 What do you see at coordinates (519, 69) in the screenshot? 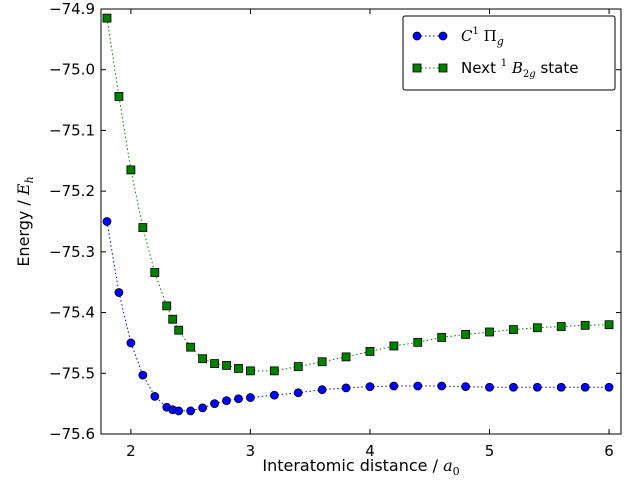
I see `legend-label-next-b2g: Next 1 B2g state` at bounding box center [519, 69].